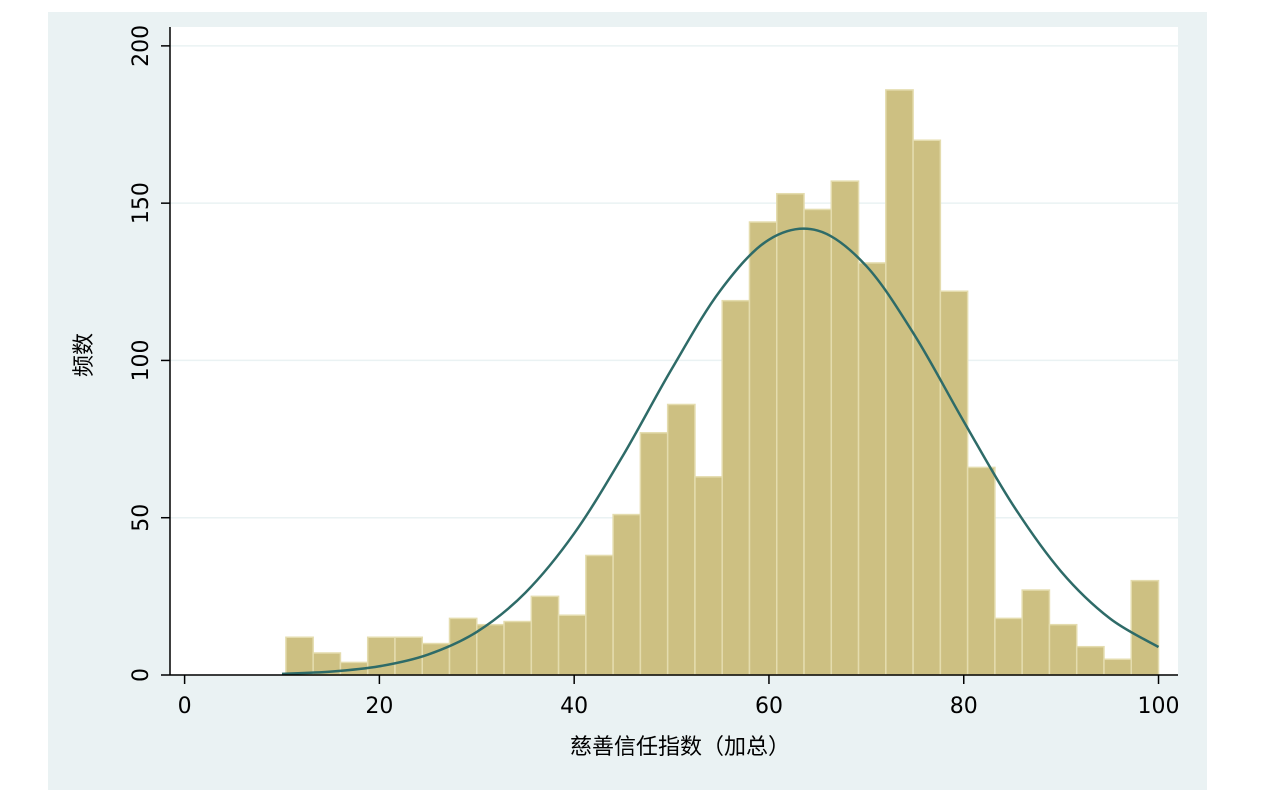 Image resolution: width=1269 pixels, height=811 pixels. Describe the element at coordinates (574, 706) in the screenshot. I see `x-tick-label: 40` at that location.